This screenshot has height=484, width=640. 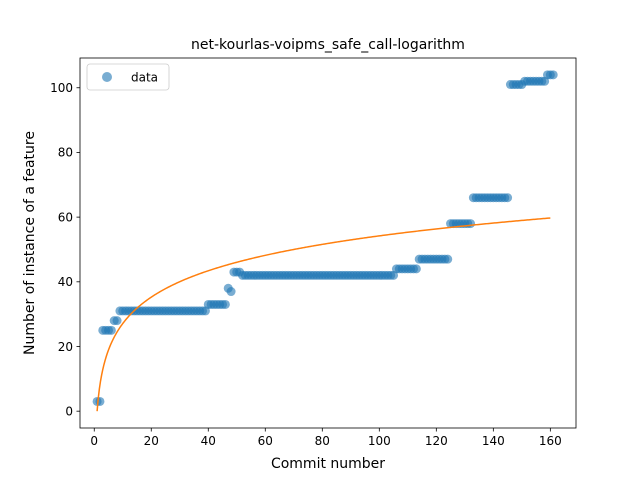 What do you see at coordinates (107, 77) in the screenshot?
I see `legend-marker-data` at bounding box center [107, 77].